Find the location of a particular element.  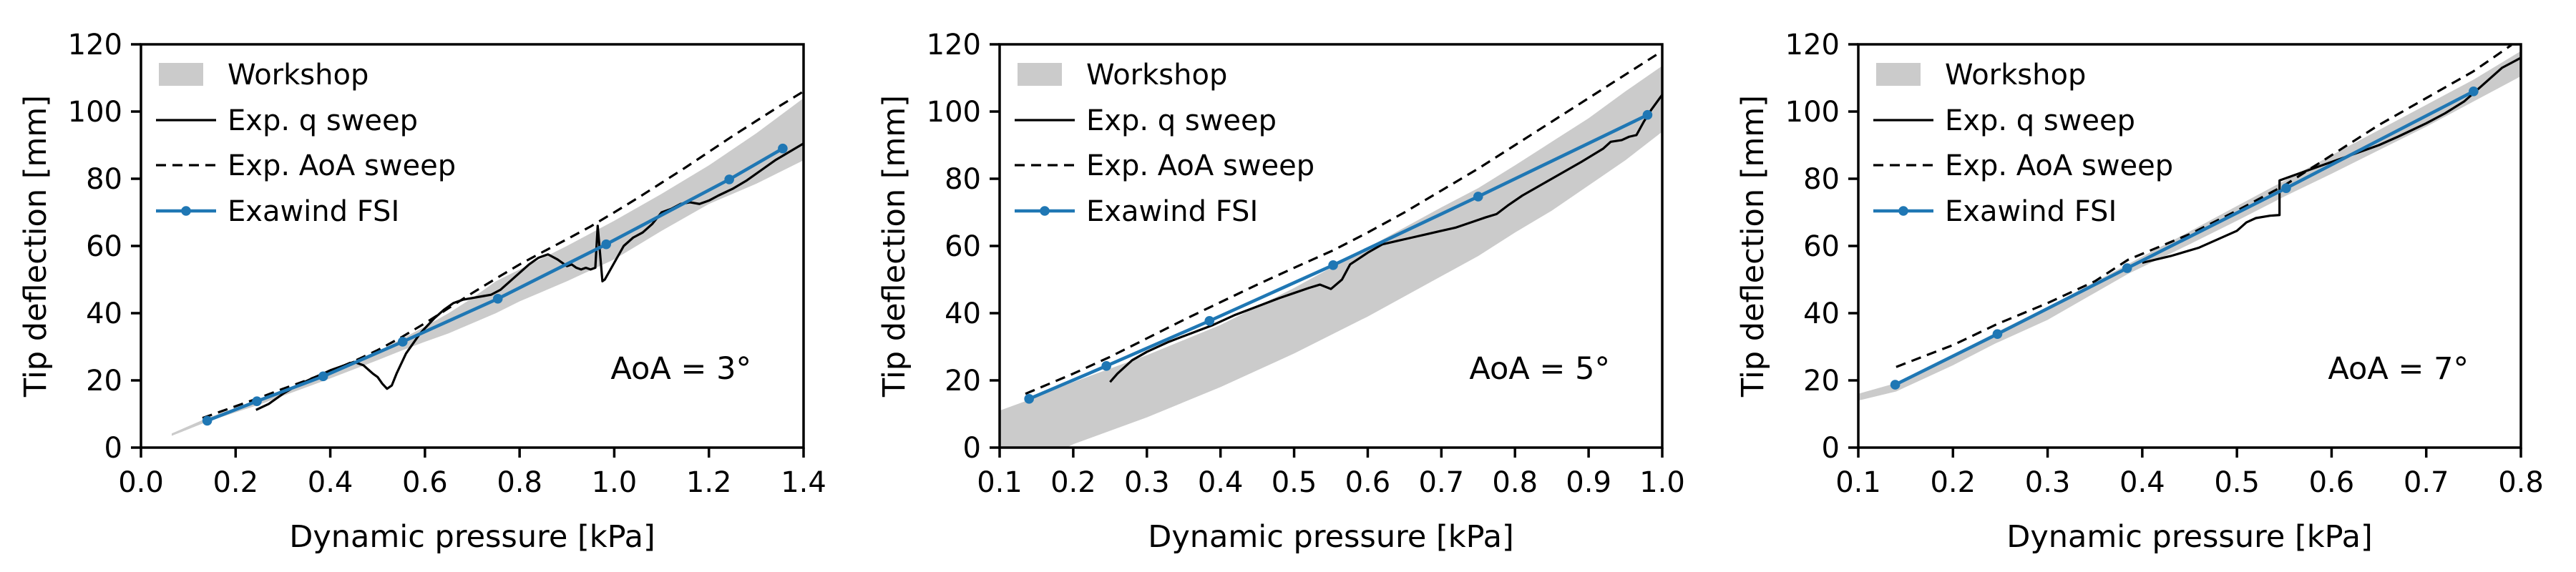

x-tick-label: 1.4 is located at coordinates (803, 482).